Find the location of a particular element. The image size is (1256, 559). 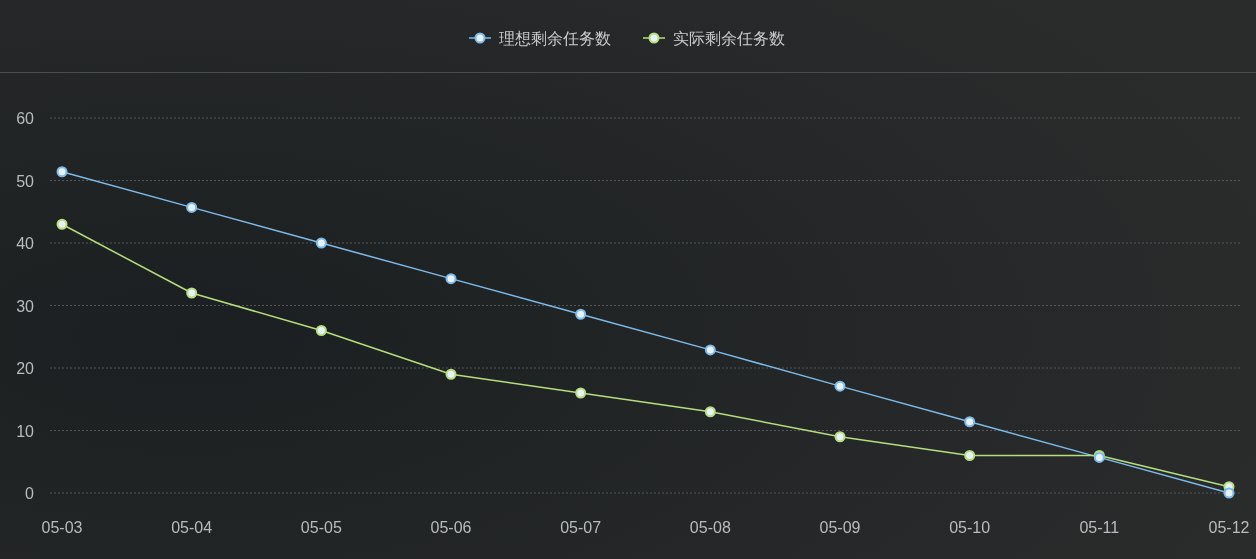

y-tick-label: 0 is located at coordinates (30, 493).